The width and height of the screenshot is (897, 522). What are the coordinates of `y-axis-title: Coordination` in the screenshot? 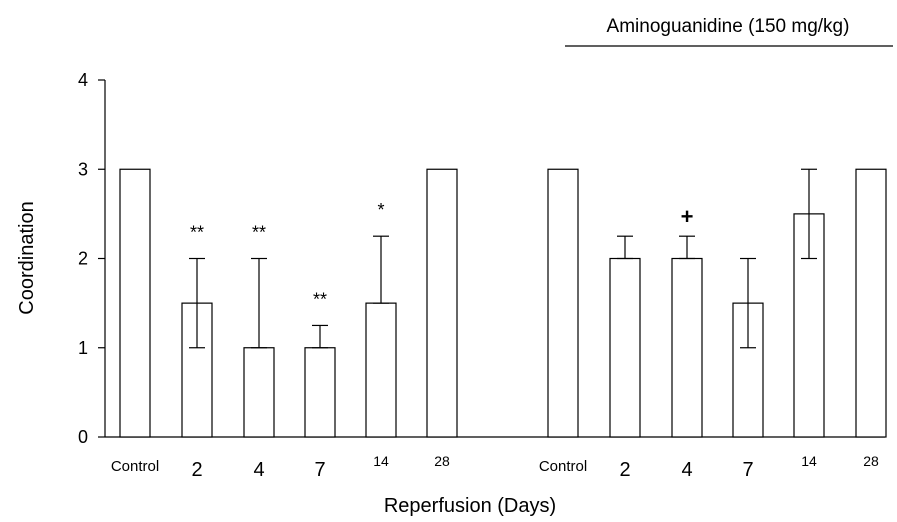 It's located at (27, 257).